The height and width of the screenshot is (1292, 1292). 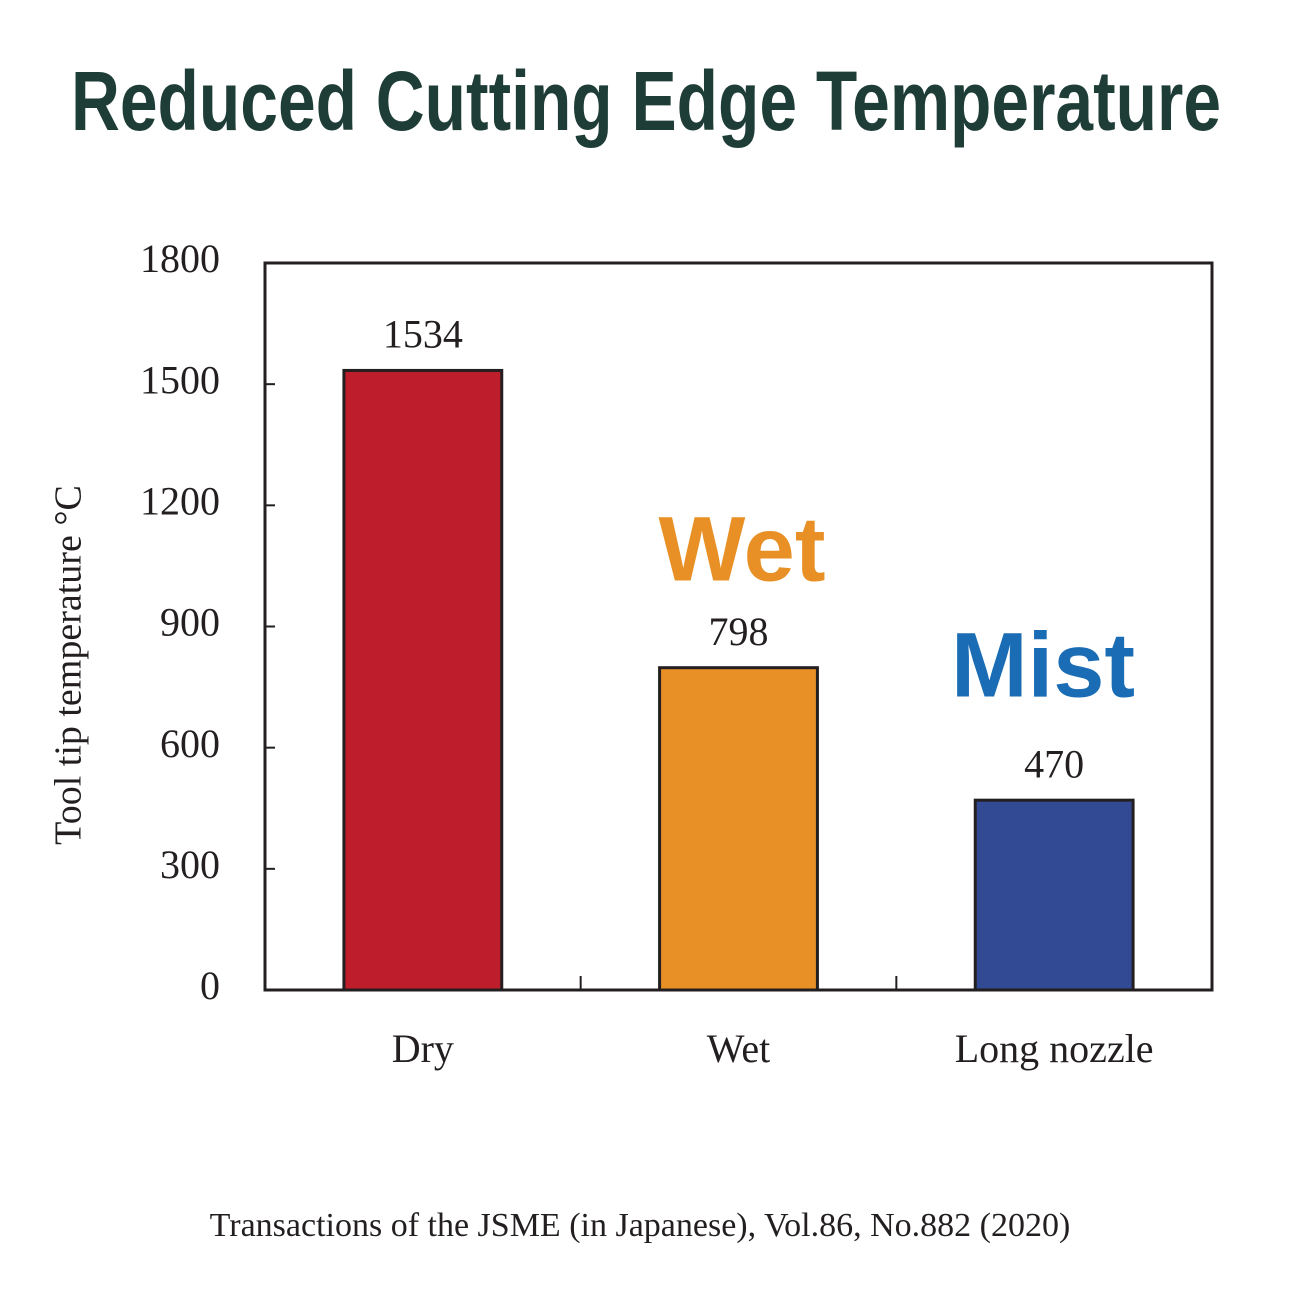 I want to click on y-tick-label: 1200, so click(x=180, y=501).